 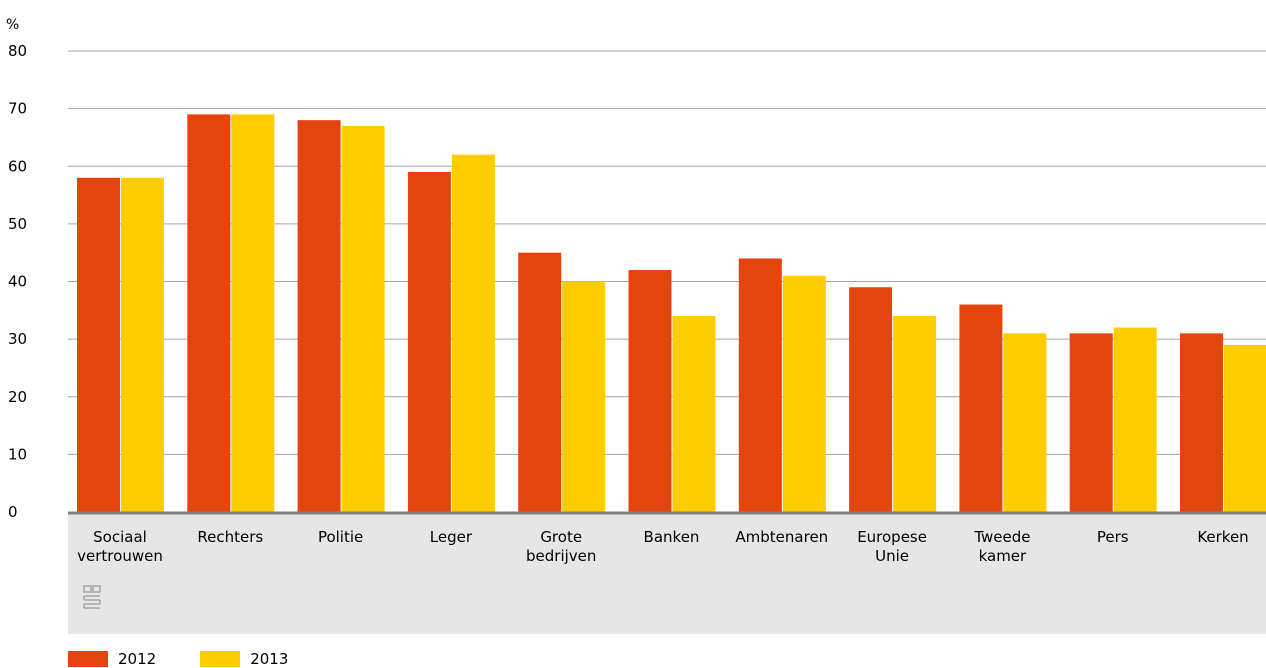 I want to click on x-tick-label-line: Leger, so click(x=451, y=537).